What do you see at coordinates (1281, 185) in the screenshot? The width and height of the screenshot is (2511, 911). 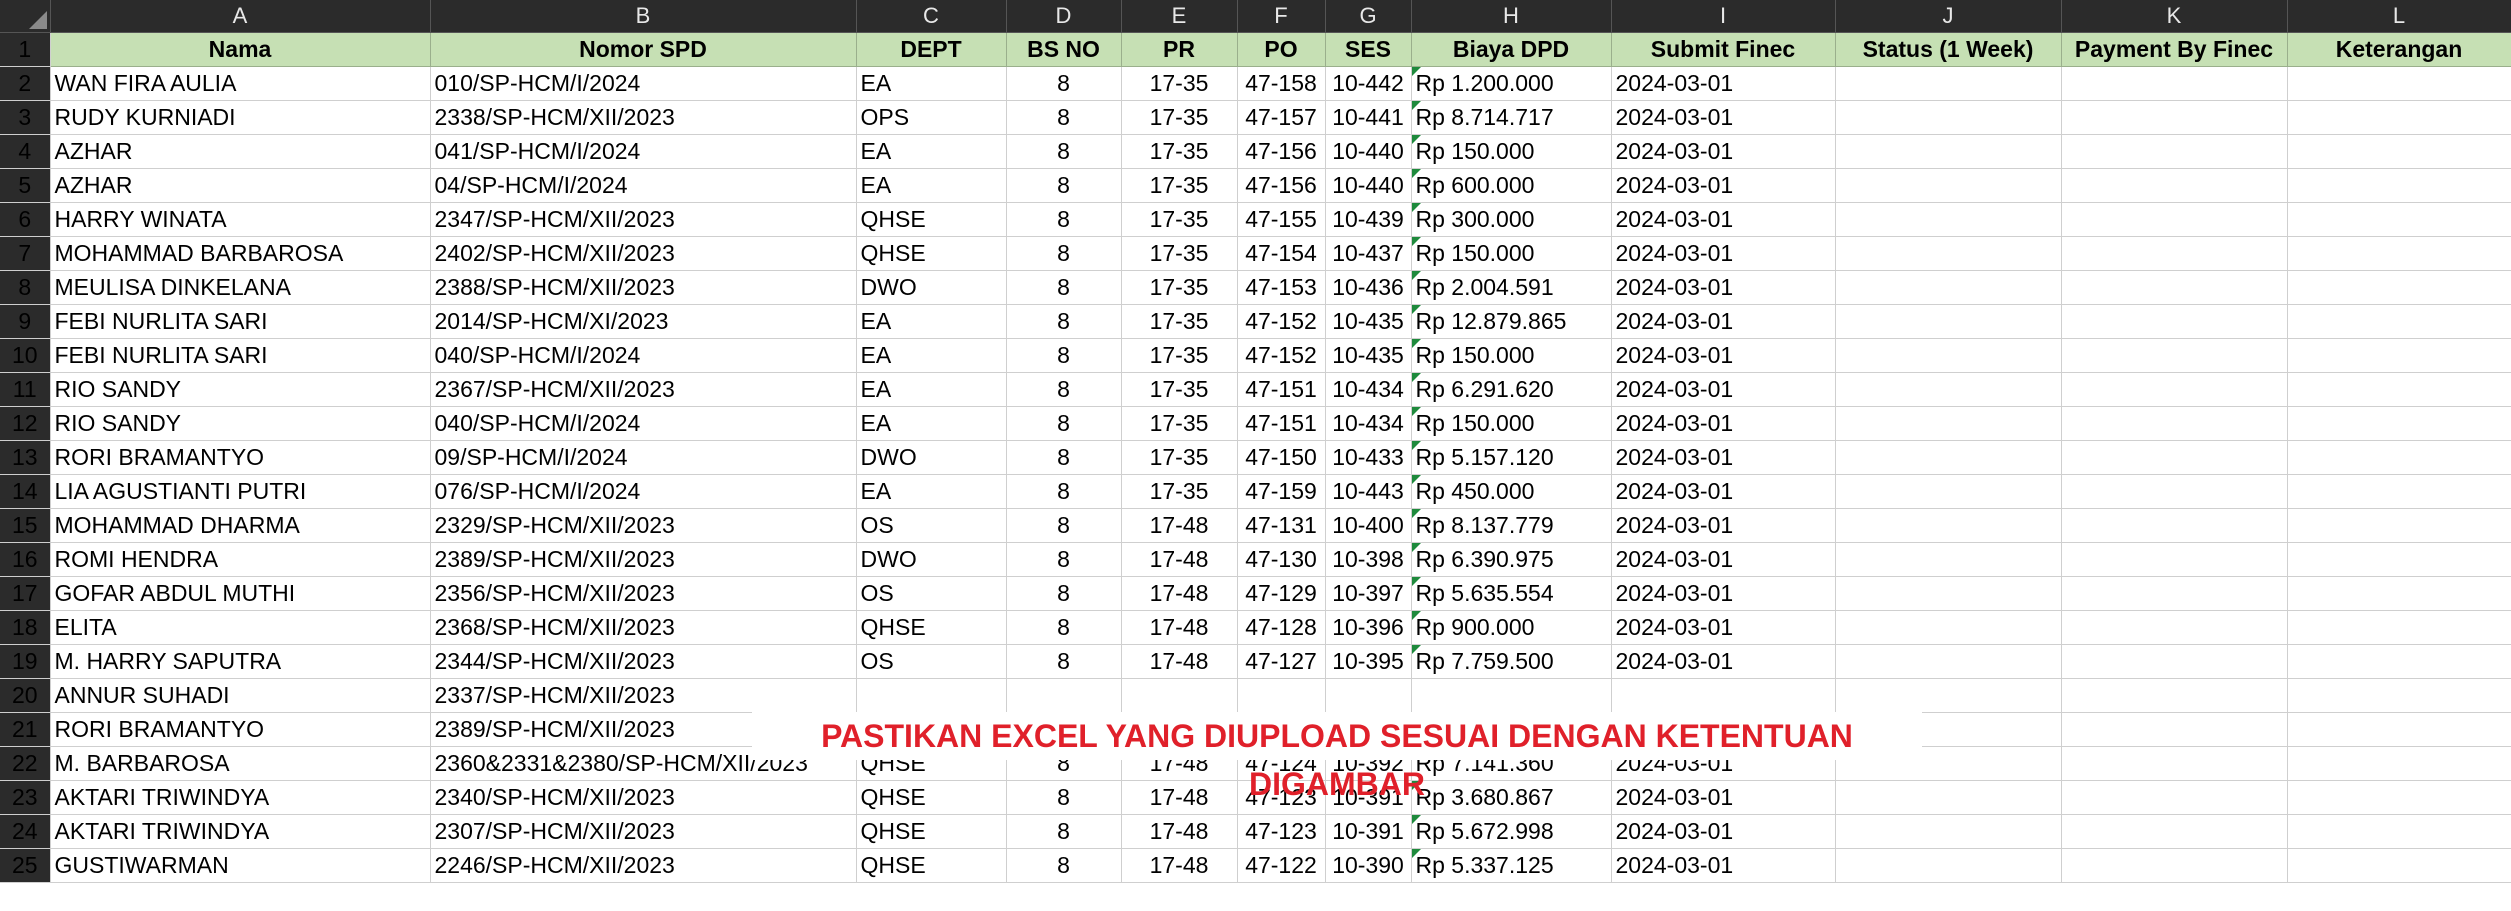 I see `cell-po: 47-156` at bounding box center [1281, 185].